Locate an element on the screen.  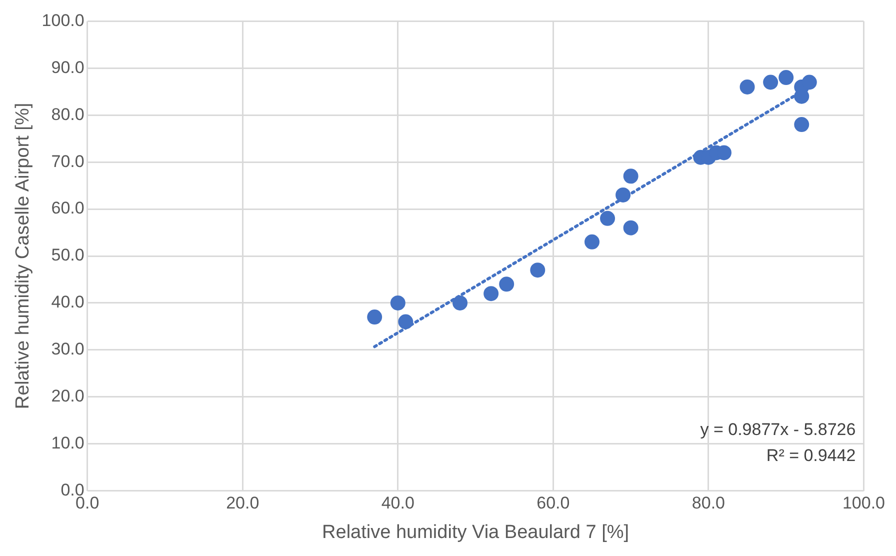
x-tick-label: 80.0 is located at coordinates (708, 503).